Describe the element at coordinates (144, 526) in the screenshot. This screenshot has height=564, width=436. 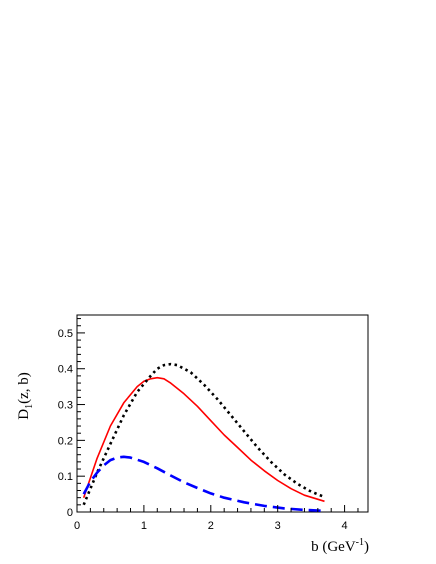
I see `x-tick-label: 1` at that location.